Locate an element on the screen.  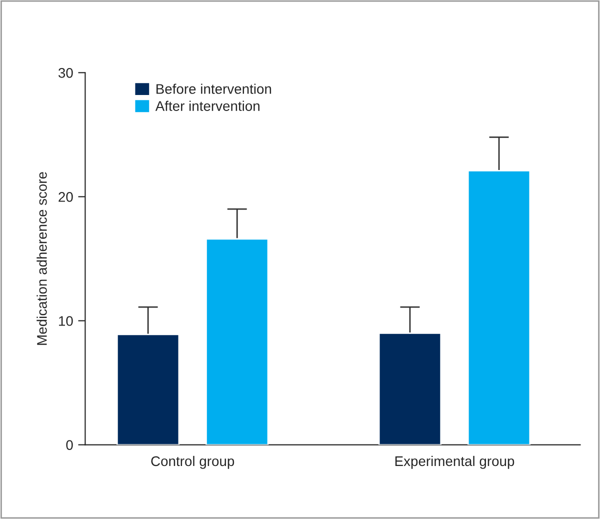
y-tick-label: 30 is located at coordinates (65, 73).